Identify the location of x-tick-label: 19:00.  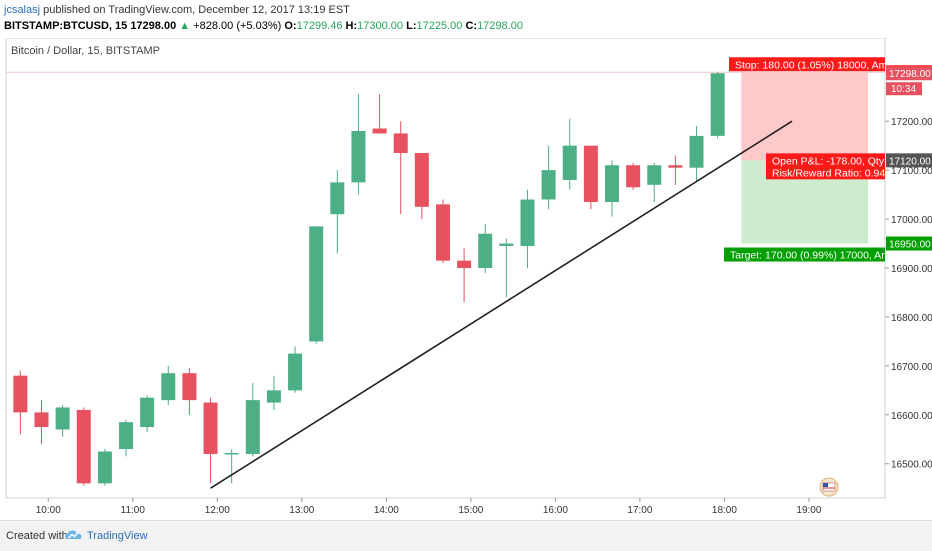
(808, 510).